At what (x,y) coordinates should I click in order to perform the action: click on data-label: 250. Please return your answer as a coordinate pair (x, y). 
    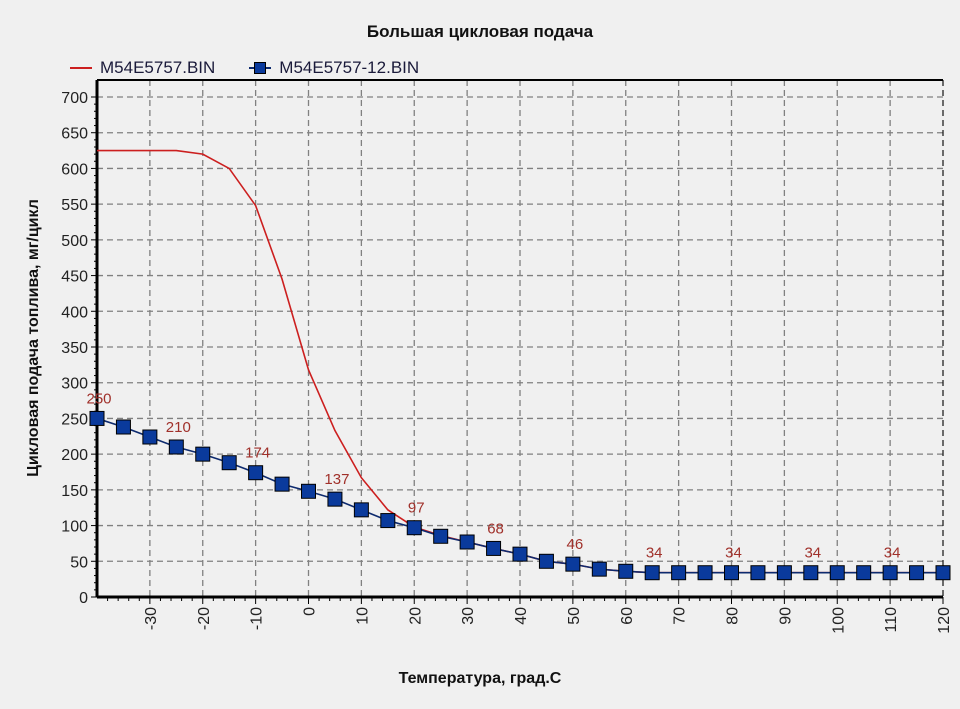
    Looking at the image, I should click on (98, 398).